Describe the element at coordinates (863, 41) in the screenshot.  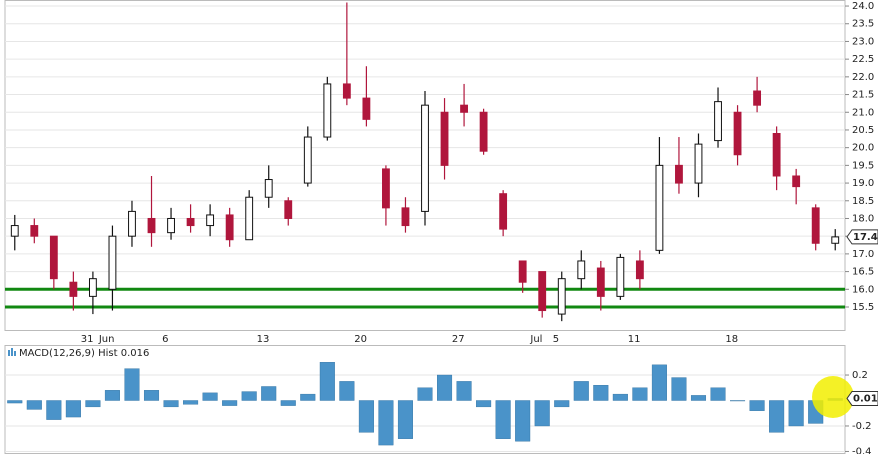
I see `y-tick-label: 23.0` at that location.